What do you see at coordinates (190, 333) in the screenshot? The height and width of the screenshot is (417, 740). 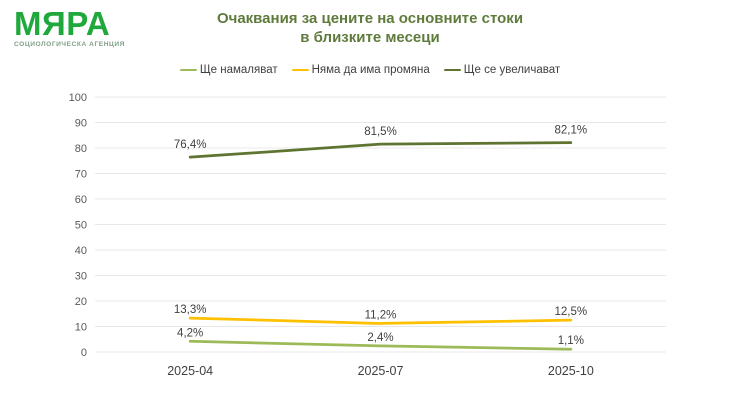 I see `data-label: 4,2%` at bounding box center [190, 333].